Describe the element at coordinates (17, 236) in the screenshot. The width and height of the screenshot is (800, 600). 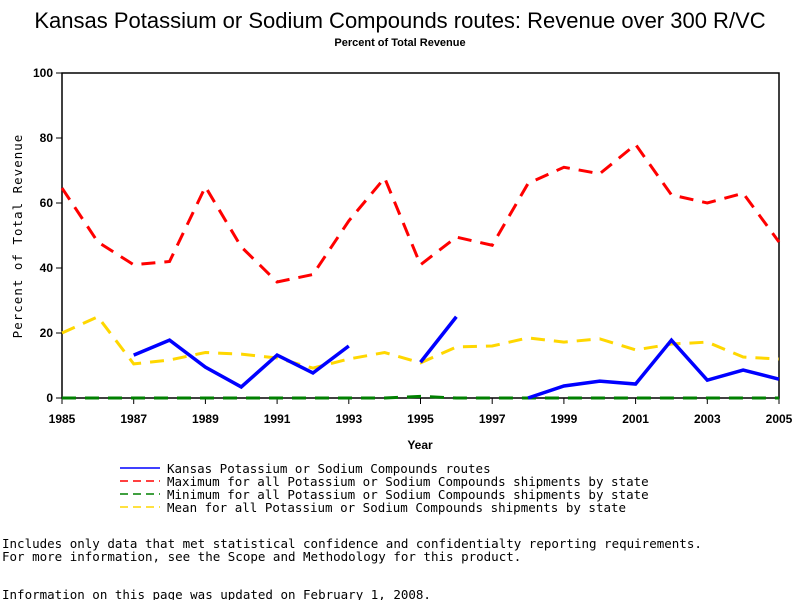
I see `y-axis-label: Percent of Total Revenue` at that location.